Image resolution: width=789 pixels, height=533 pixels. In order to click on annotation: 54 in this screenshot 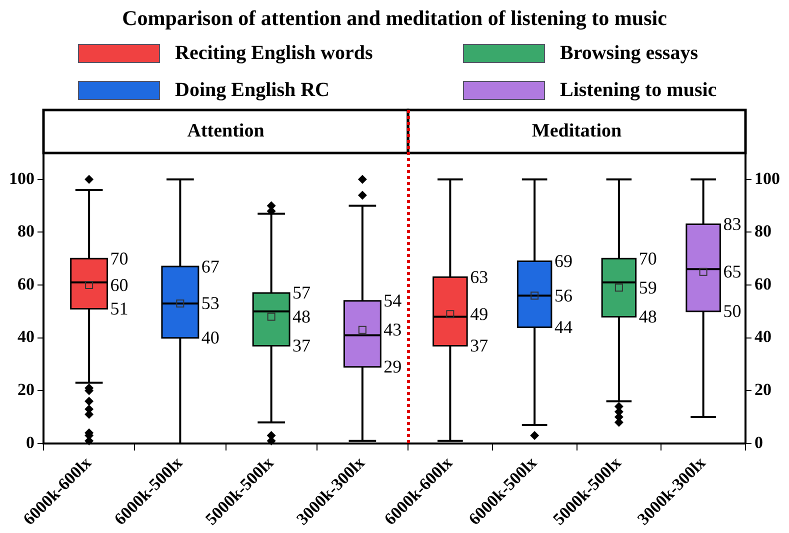, I will do `click(393, 300)`.